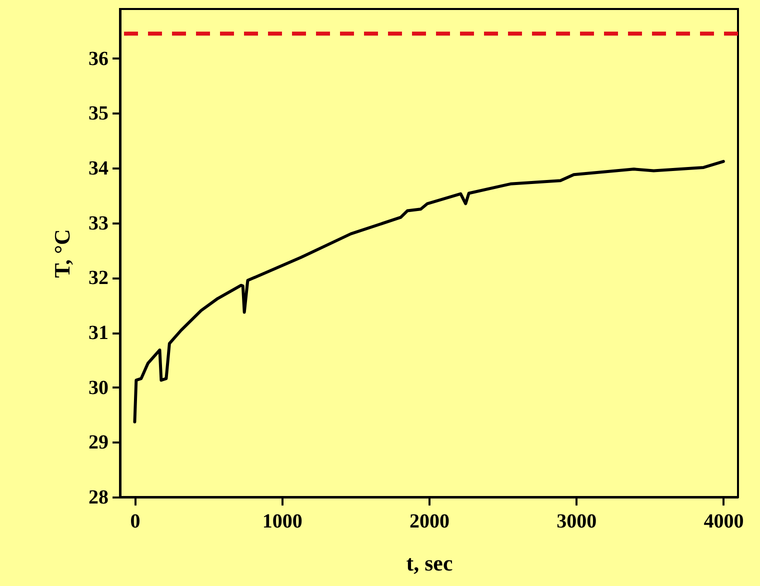 The image size is (760, 586). Describe the element at coordinates (98, 278) in the screenshot. I see `y-tick-label: 32` at that location.